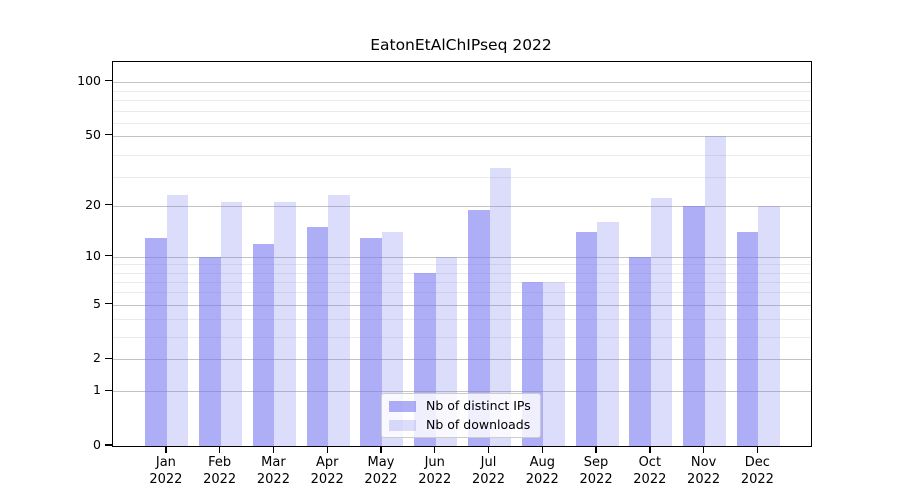  What do you see at coordinates (435, 471) in the screenshot?
I see `x-tick-label: Jun 2022` at bounding box center [435, 471].